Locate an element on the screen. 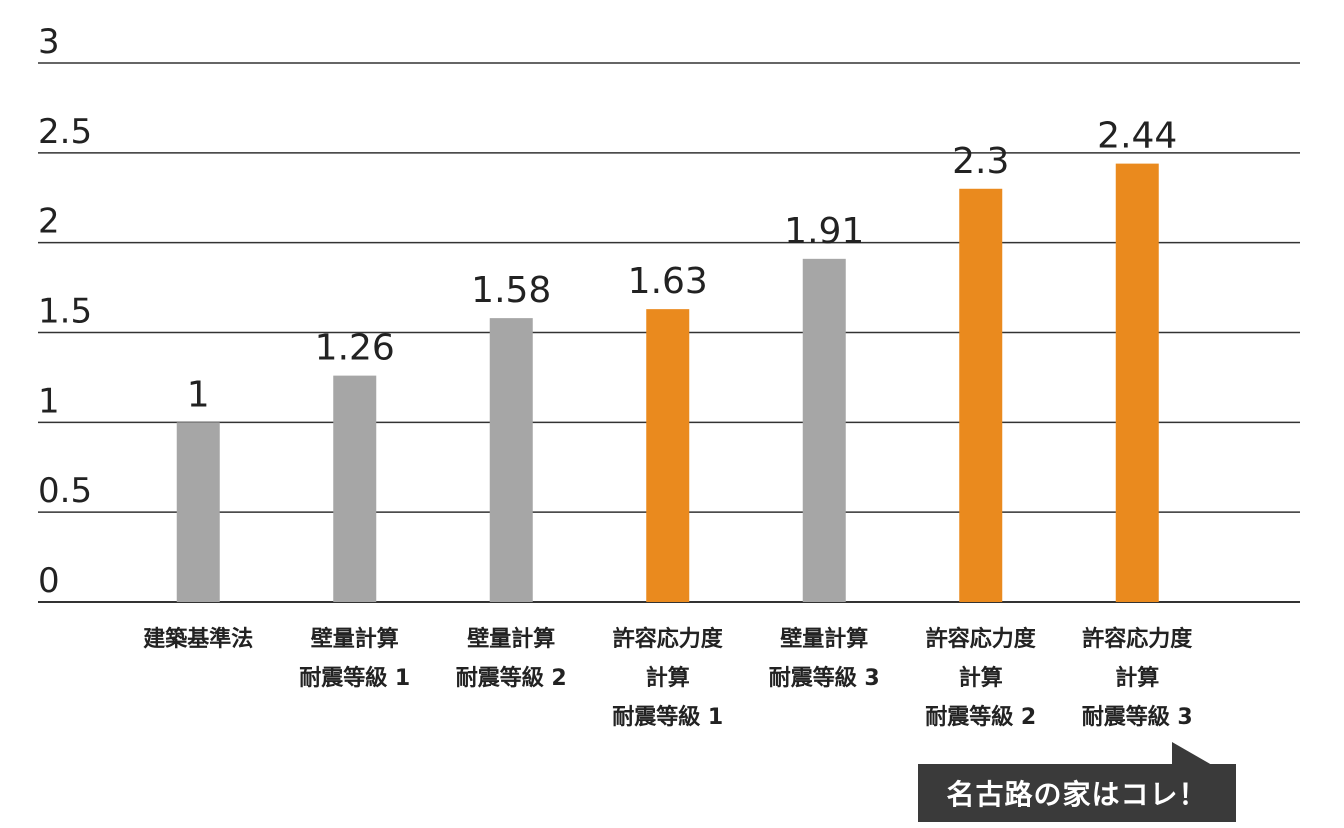  callout-pointer is located at coordinates (1192, 753).